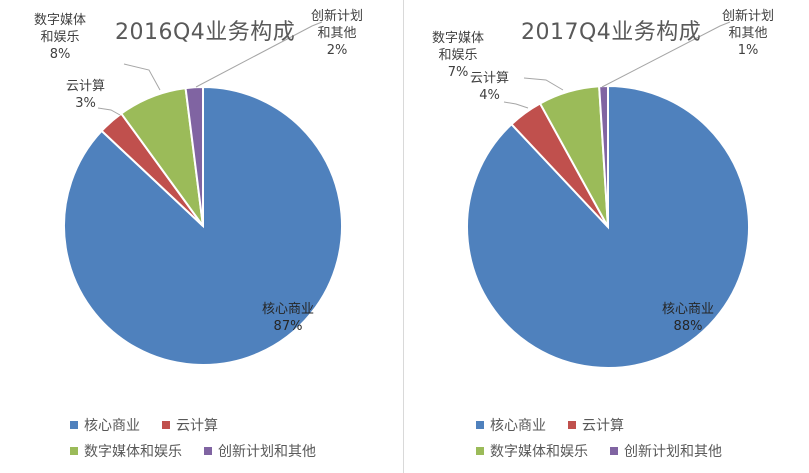 The height and width of the screenshot is (473, 809). What do you see at coordinates (194, 156) in the screenshot?
I see `pie-slice-innovation-other` at bounding box center [194, 156].